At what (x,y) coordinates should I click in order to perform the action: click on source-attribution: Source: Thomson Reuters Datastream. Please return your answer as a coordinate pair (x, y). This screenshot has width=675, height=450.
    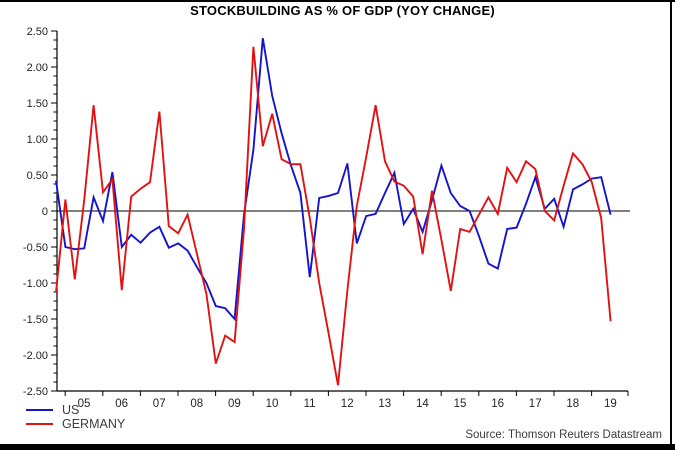
    Looking at the image, I should click on (563, 435).